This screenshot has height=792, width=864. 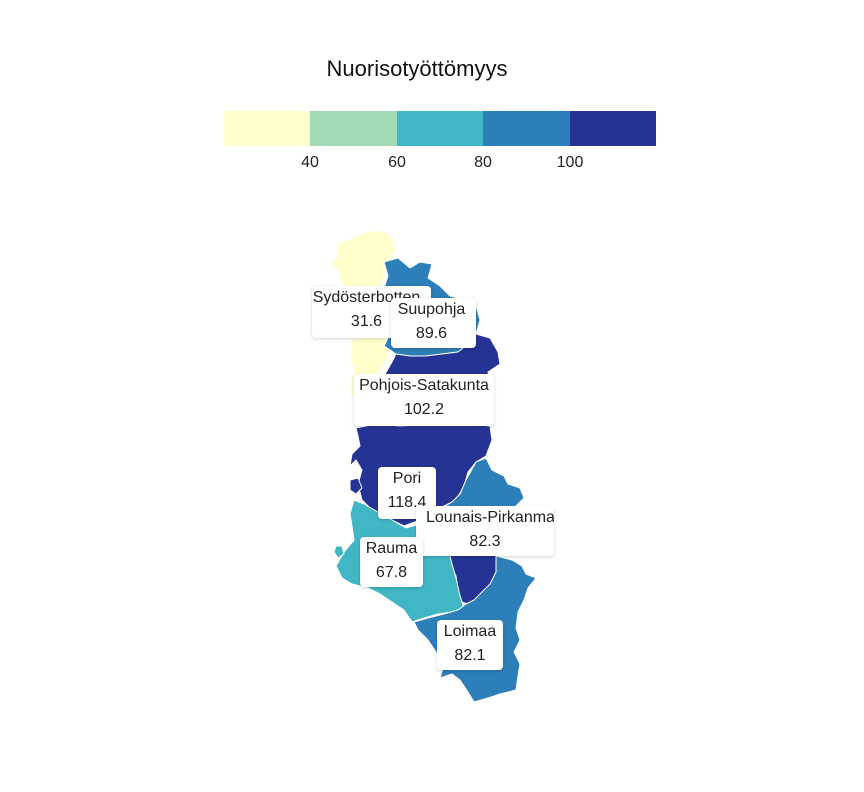 What do you see at coordinates (483, 162) in the screenshot?
I see `legend-tick: 80` at bounding box center [483, 162].